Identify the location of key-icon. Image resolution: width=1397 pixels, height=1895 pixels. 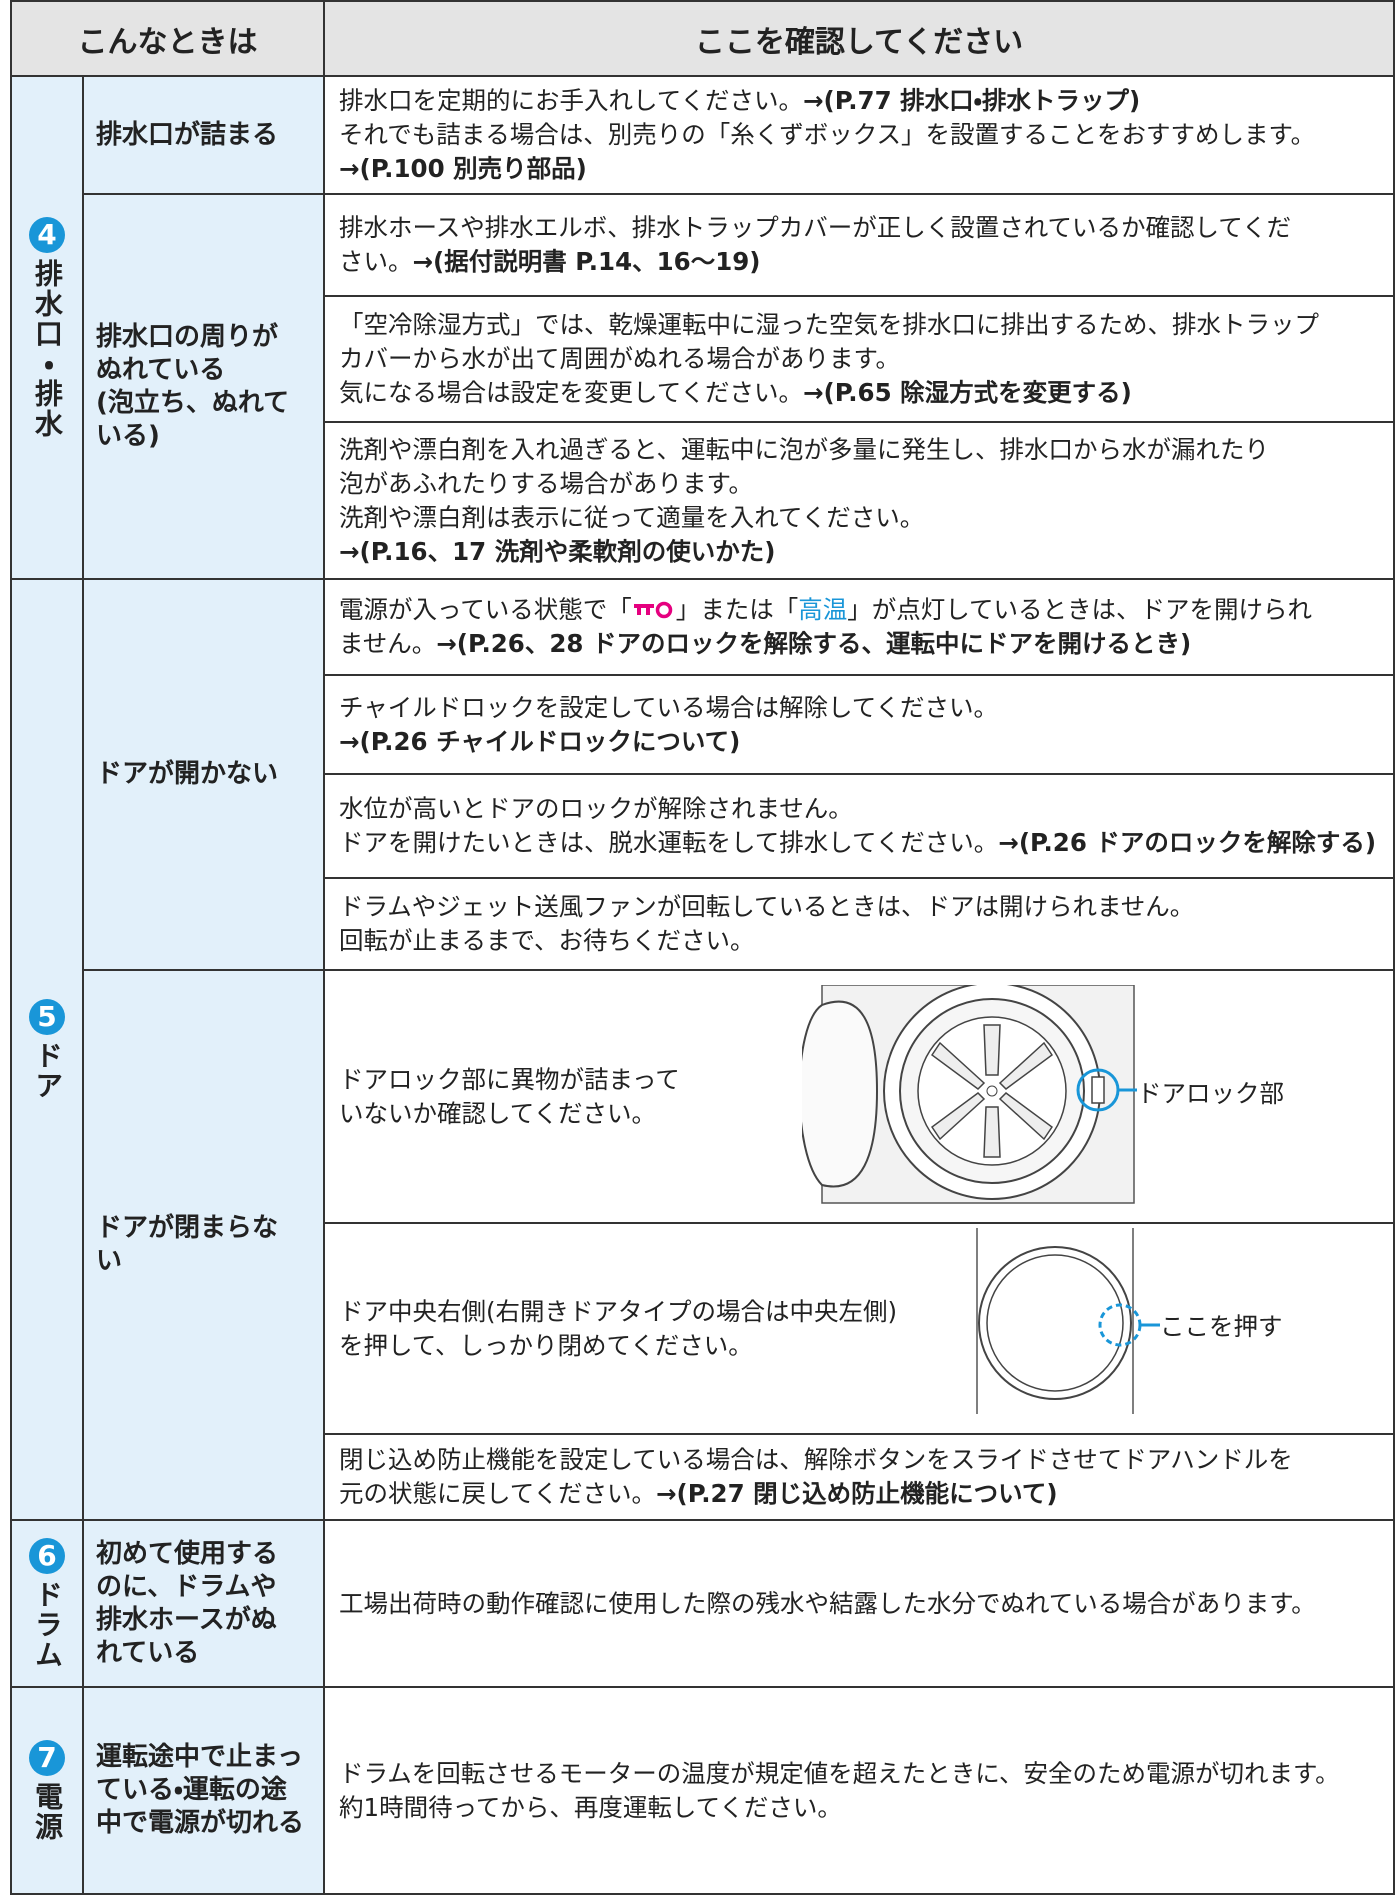
(653, 610).